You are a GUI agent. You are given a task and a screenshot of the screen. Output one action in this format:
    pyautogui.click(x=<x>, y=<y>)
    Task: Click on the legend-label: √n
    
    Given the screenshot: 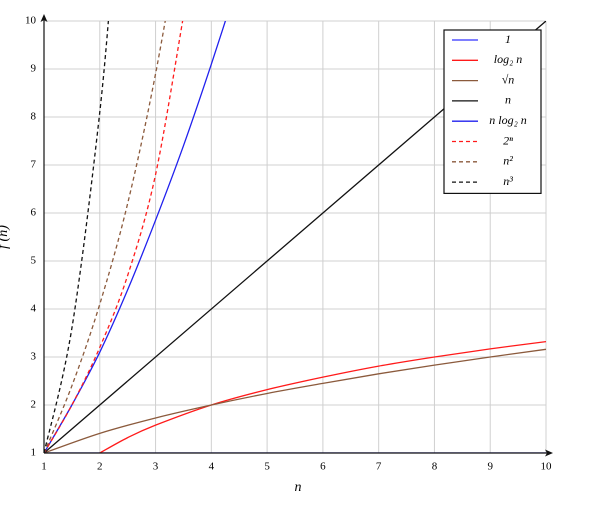 What is the action you would take?
    pyautogui.click(x=508, y=79)
    